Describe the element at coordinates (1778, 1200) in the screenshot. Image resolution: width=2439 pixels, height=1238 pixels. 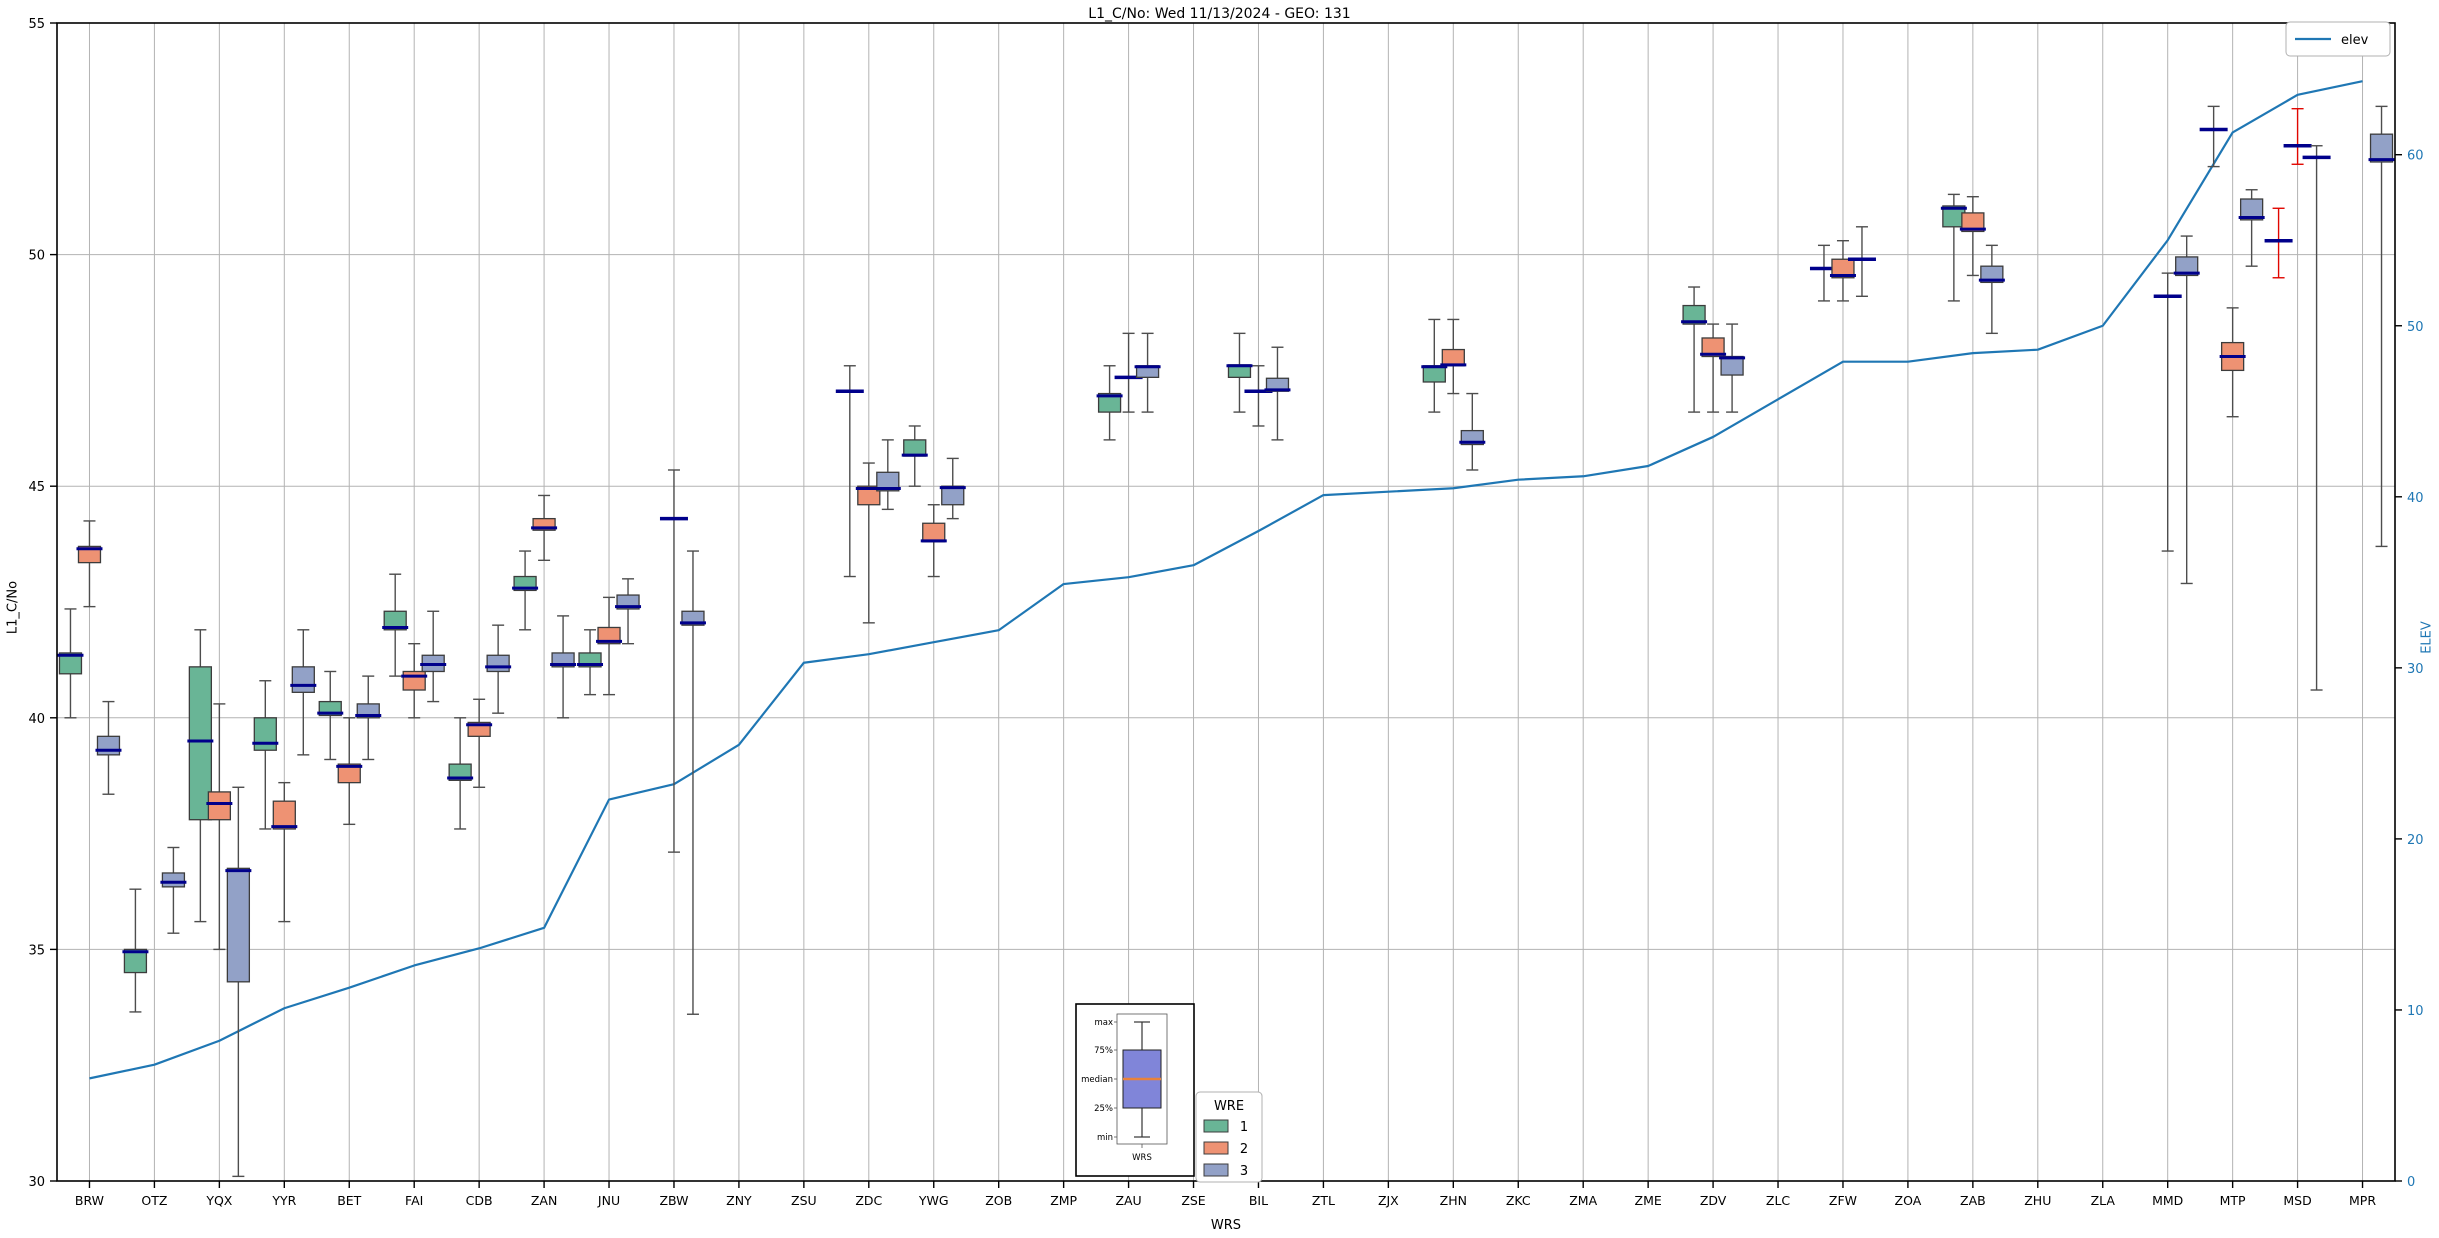
I see `tick-label-x-ZLC: ZLC` at that location.